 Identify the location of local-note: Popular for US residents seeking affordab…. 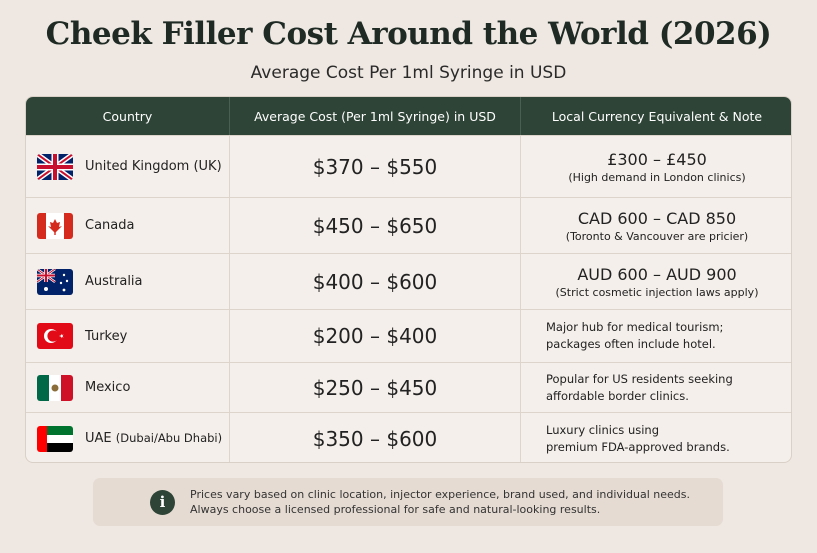
(627, 388).